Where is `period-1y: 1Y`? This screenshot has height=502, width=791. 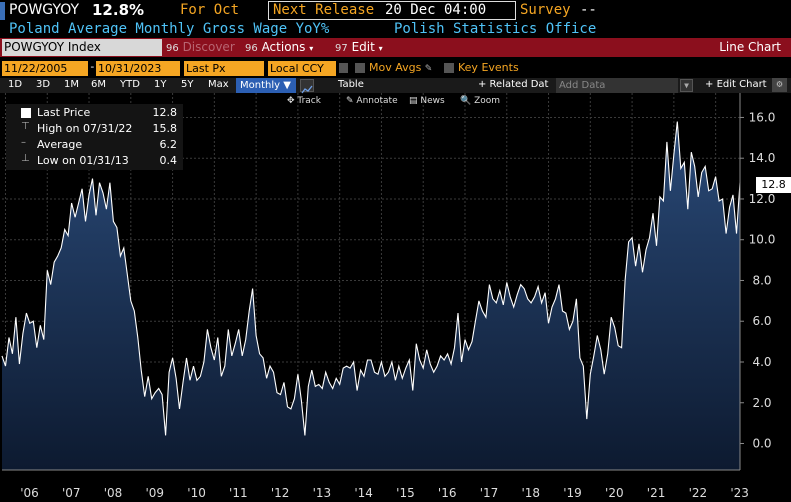 period-1y: 1Y is located at coordinates (160, 84).